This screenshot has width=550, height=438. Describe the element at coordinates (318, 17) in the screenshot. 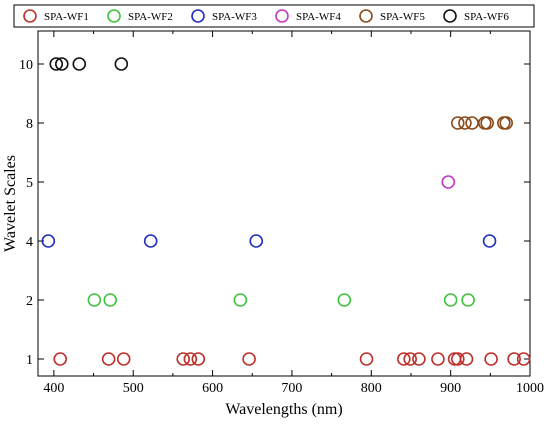

I see `legend-label: SPA-WF4` at that location.